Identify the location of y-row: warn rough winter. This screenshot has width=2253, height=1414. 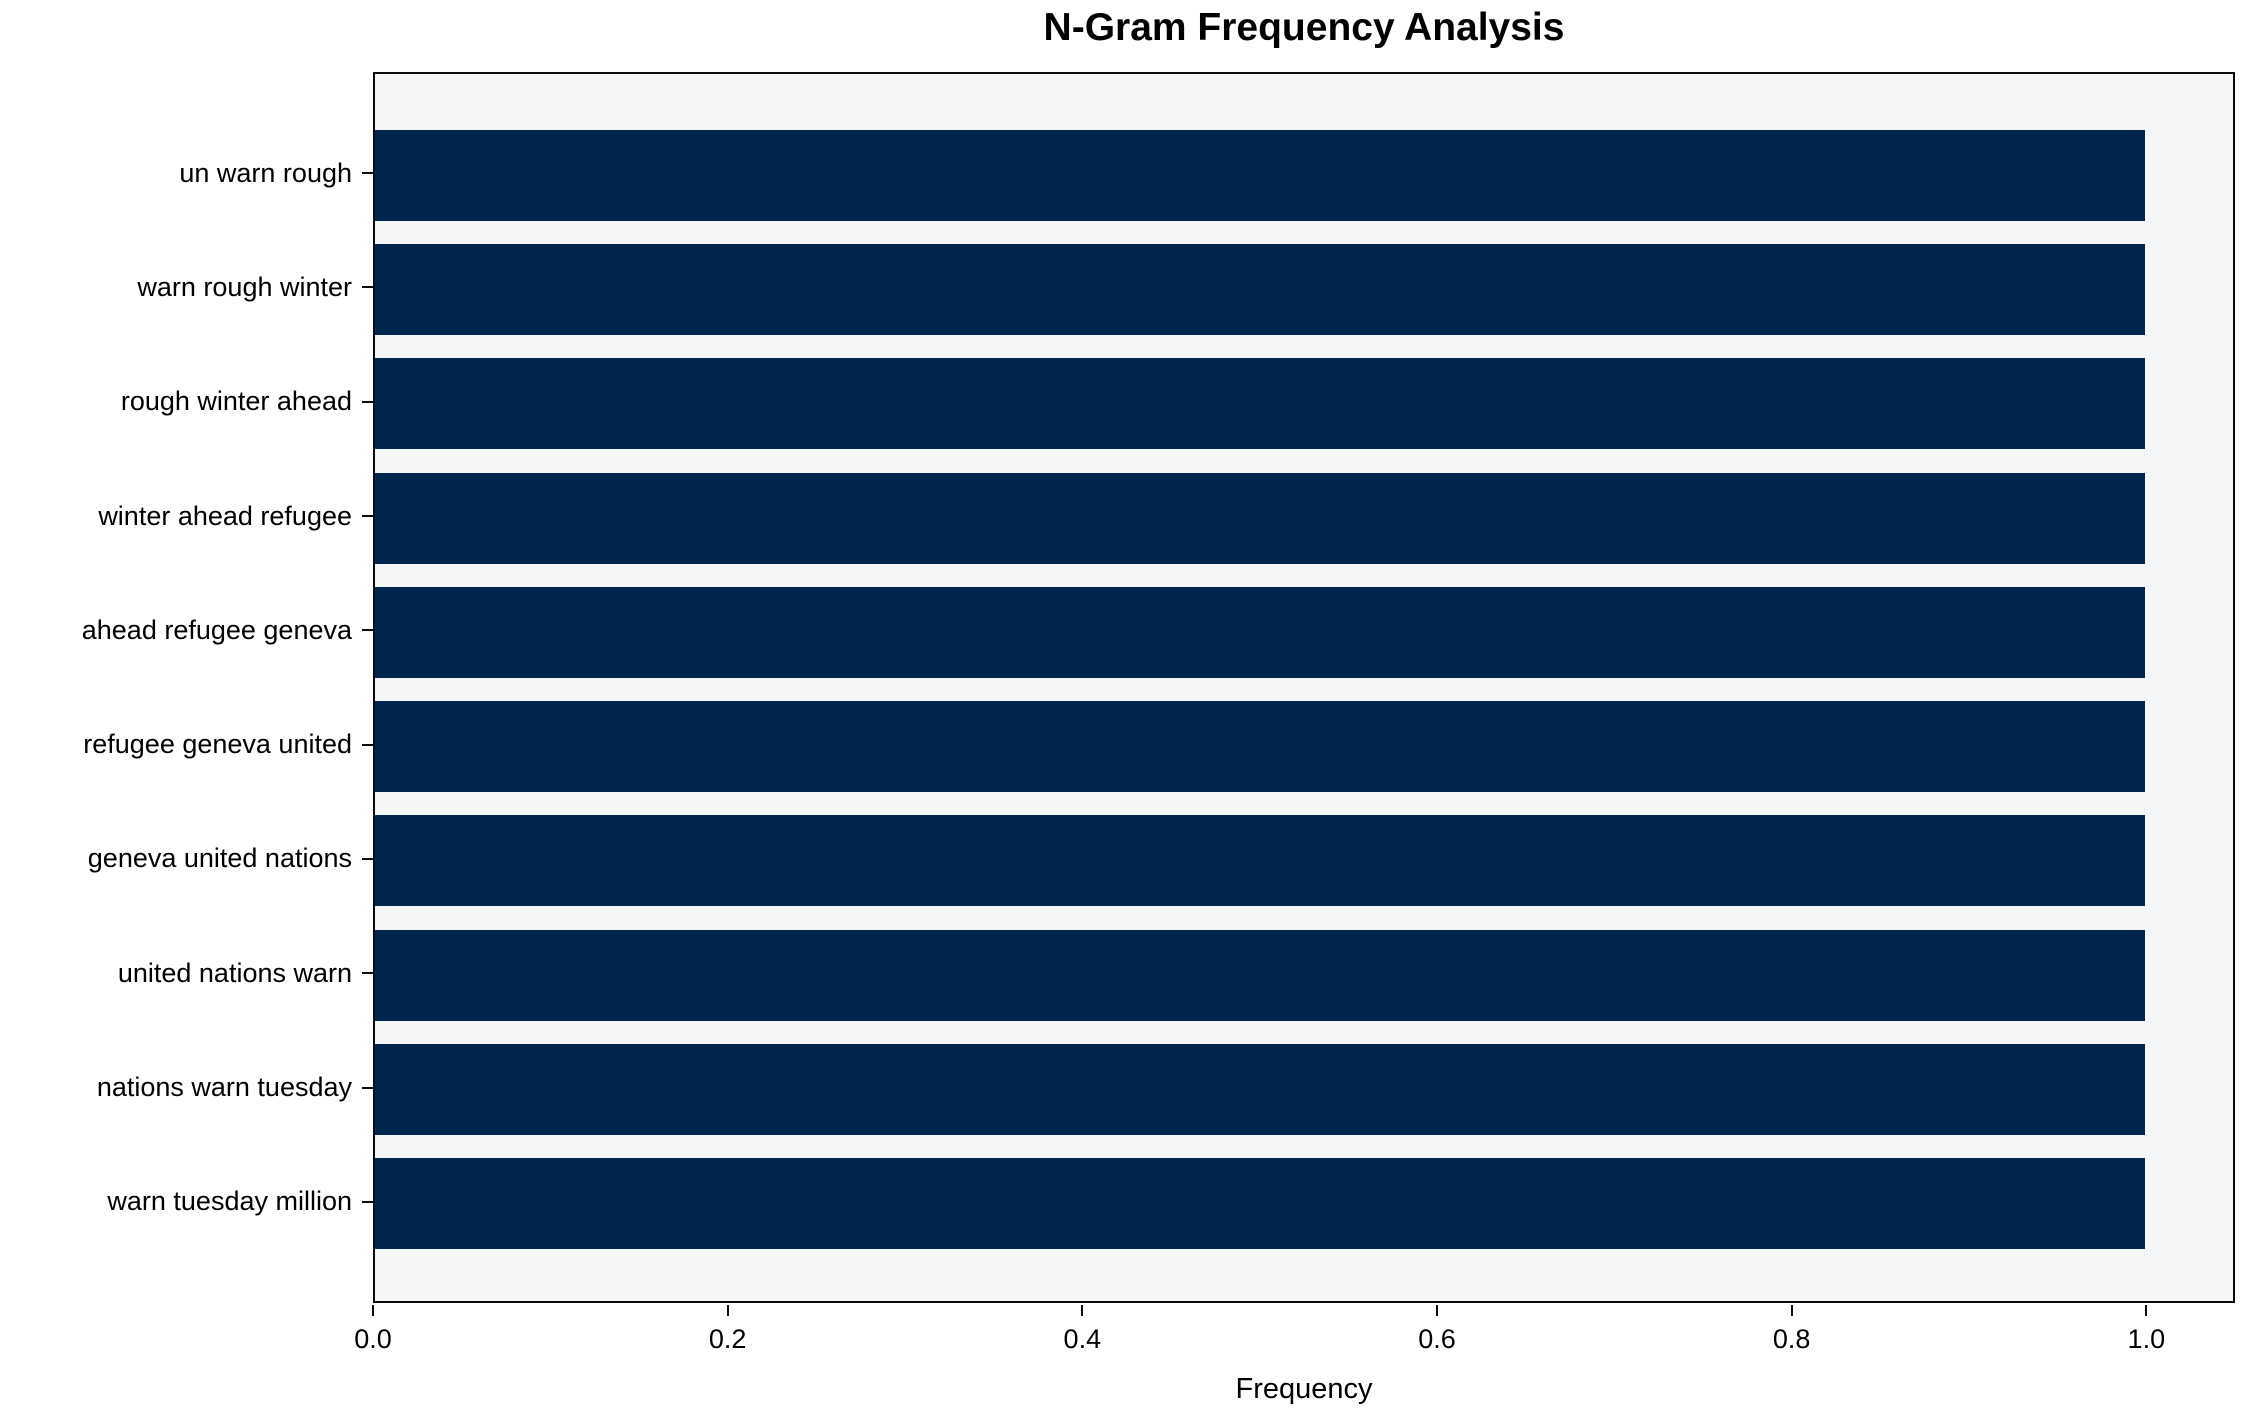
(186, 287).